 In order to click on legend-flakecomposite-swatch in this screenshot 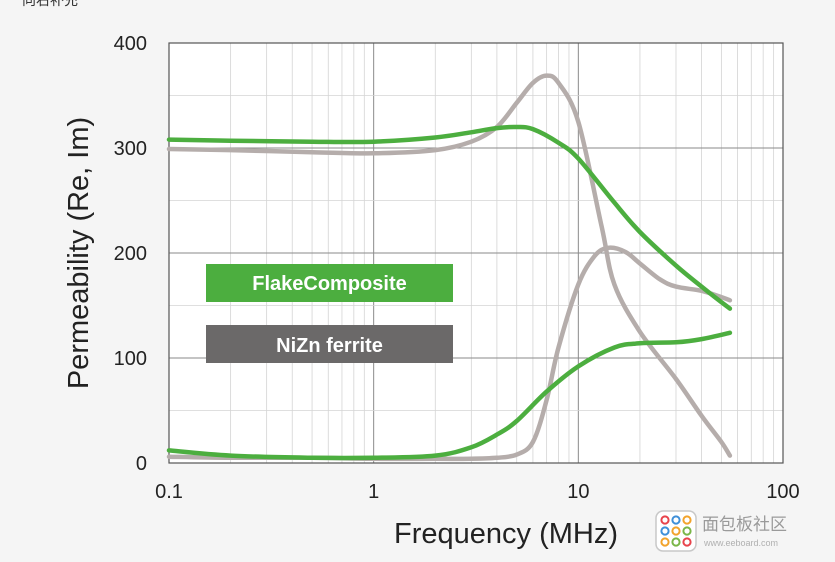, I will do `click(329, 283)`.